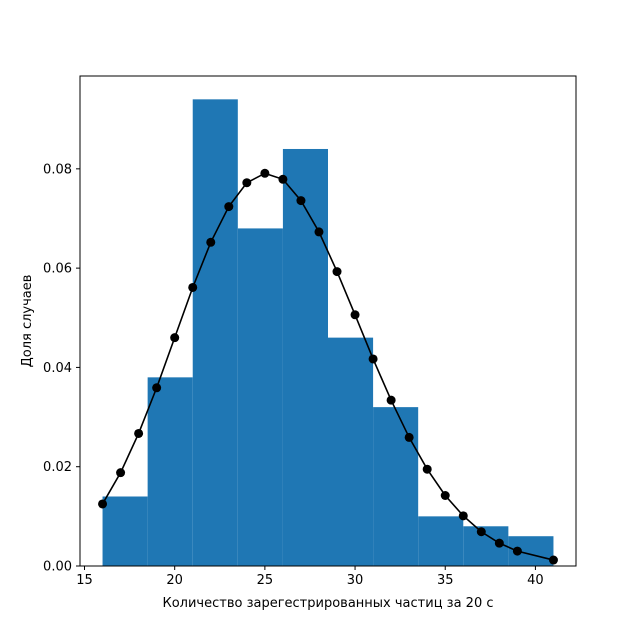 This screenshot has height=636, width=640. Describe the element at coordinates (310, 577) in the screenshot. I see `x-axis: 15 20 25 30 35 40` at that location.